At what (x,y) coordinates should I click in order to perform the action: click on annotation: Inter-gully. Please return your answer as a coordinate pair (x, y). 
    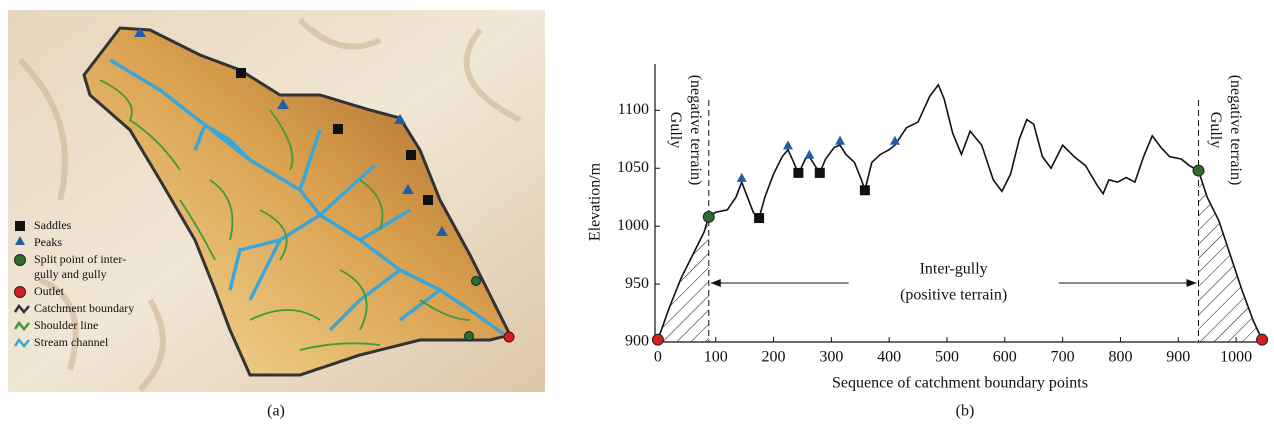
    Looking at the image, I should click on (954, 269).